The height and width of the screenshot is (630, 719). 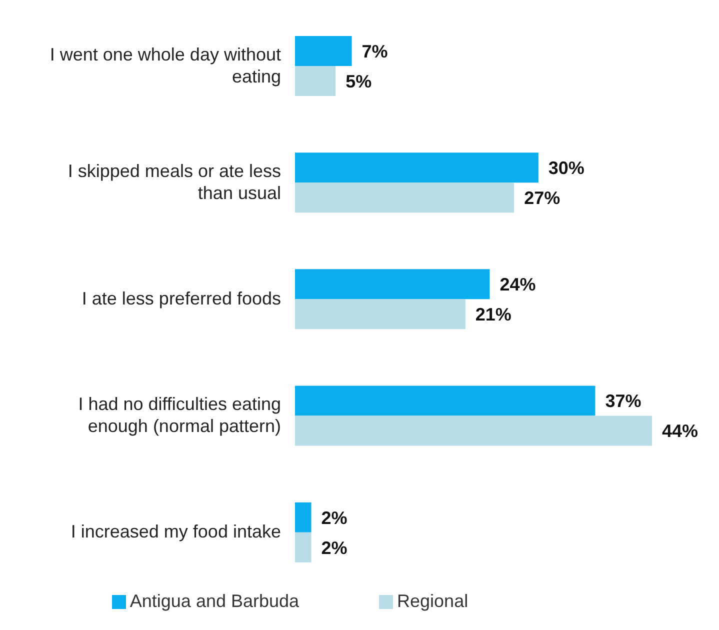 What do you see at coordinates (542, 198) in the screenshot?
I see `data-label: 27%` at bounding box center [542, 198].